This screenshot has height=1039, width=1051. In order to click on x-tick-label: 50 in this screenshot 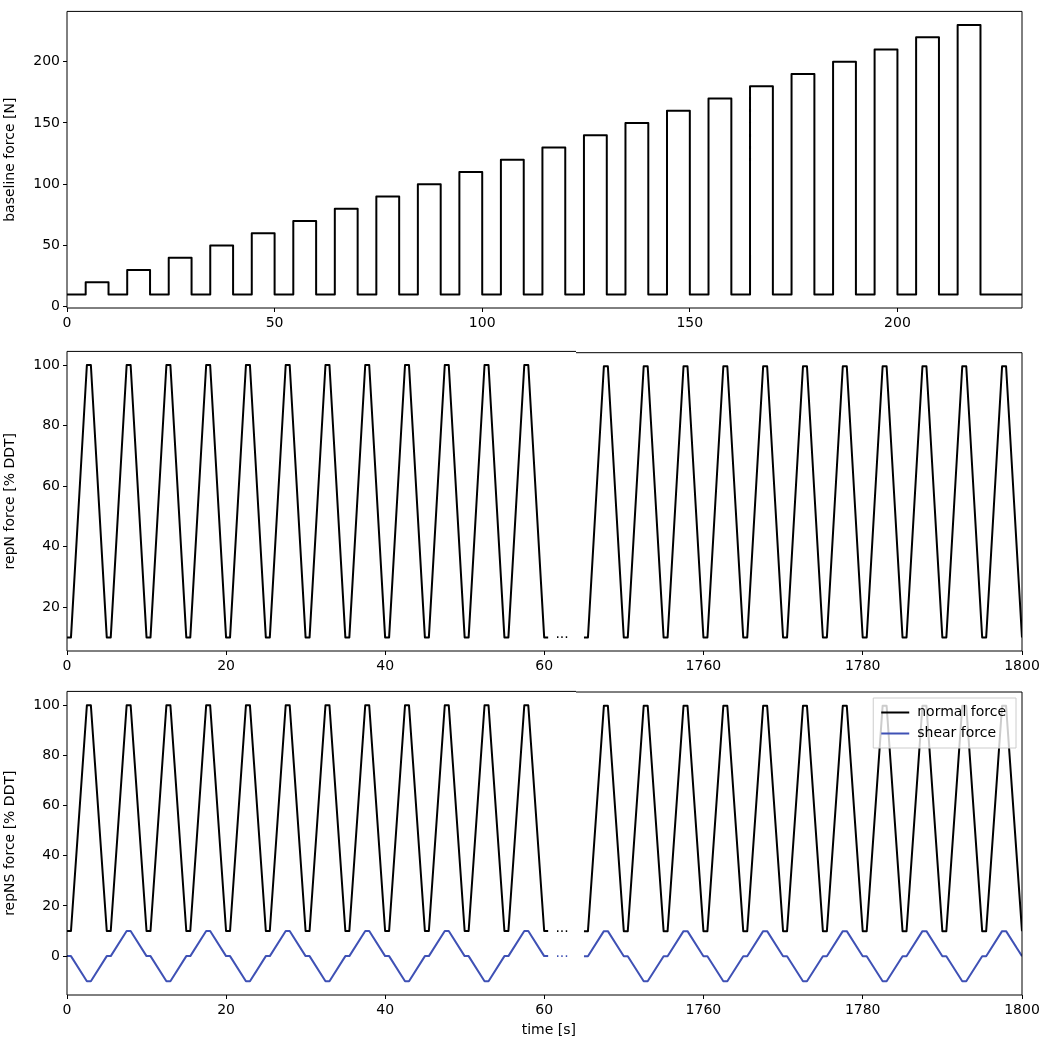, I will do `click(274, 322)`.